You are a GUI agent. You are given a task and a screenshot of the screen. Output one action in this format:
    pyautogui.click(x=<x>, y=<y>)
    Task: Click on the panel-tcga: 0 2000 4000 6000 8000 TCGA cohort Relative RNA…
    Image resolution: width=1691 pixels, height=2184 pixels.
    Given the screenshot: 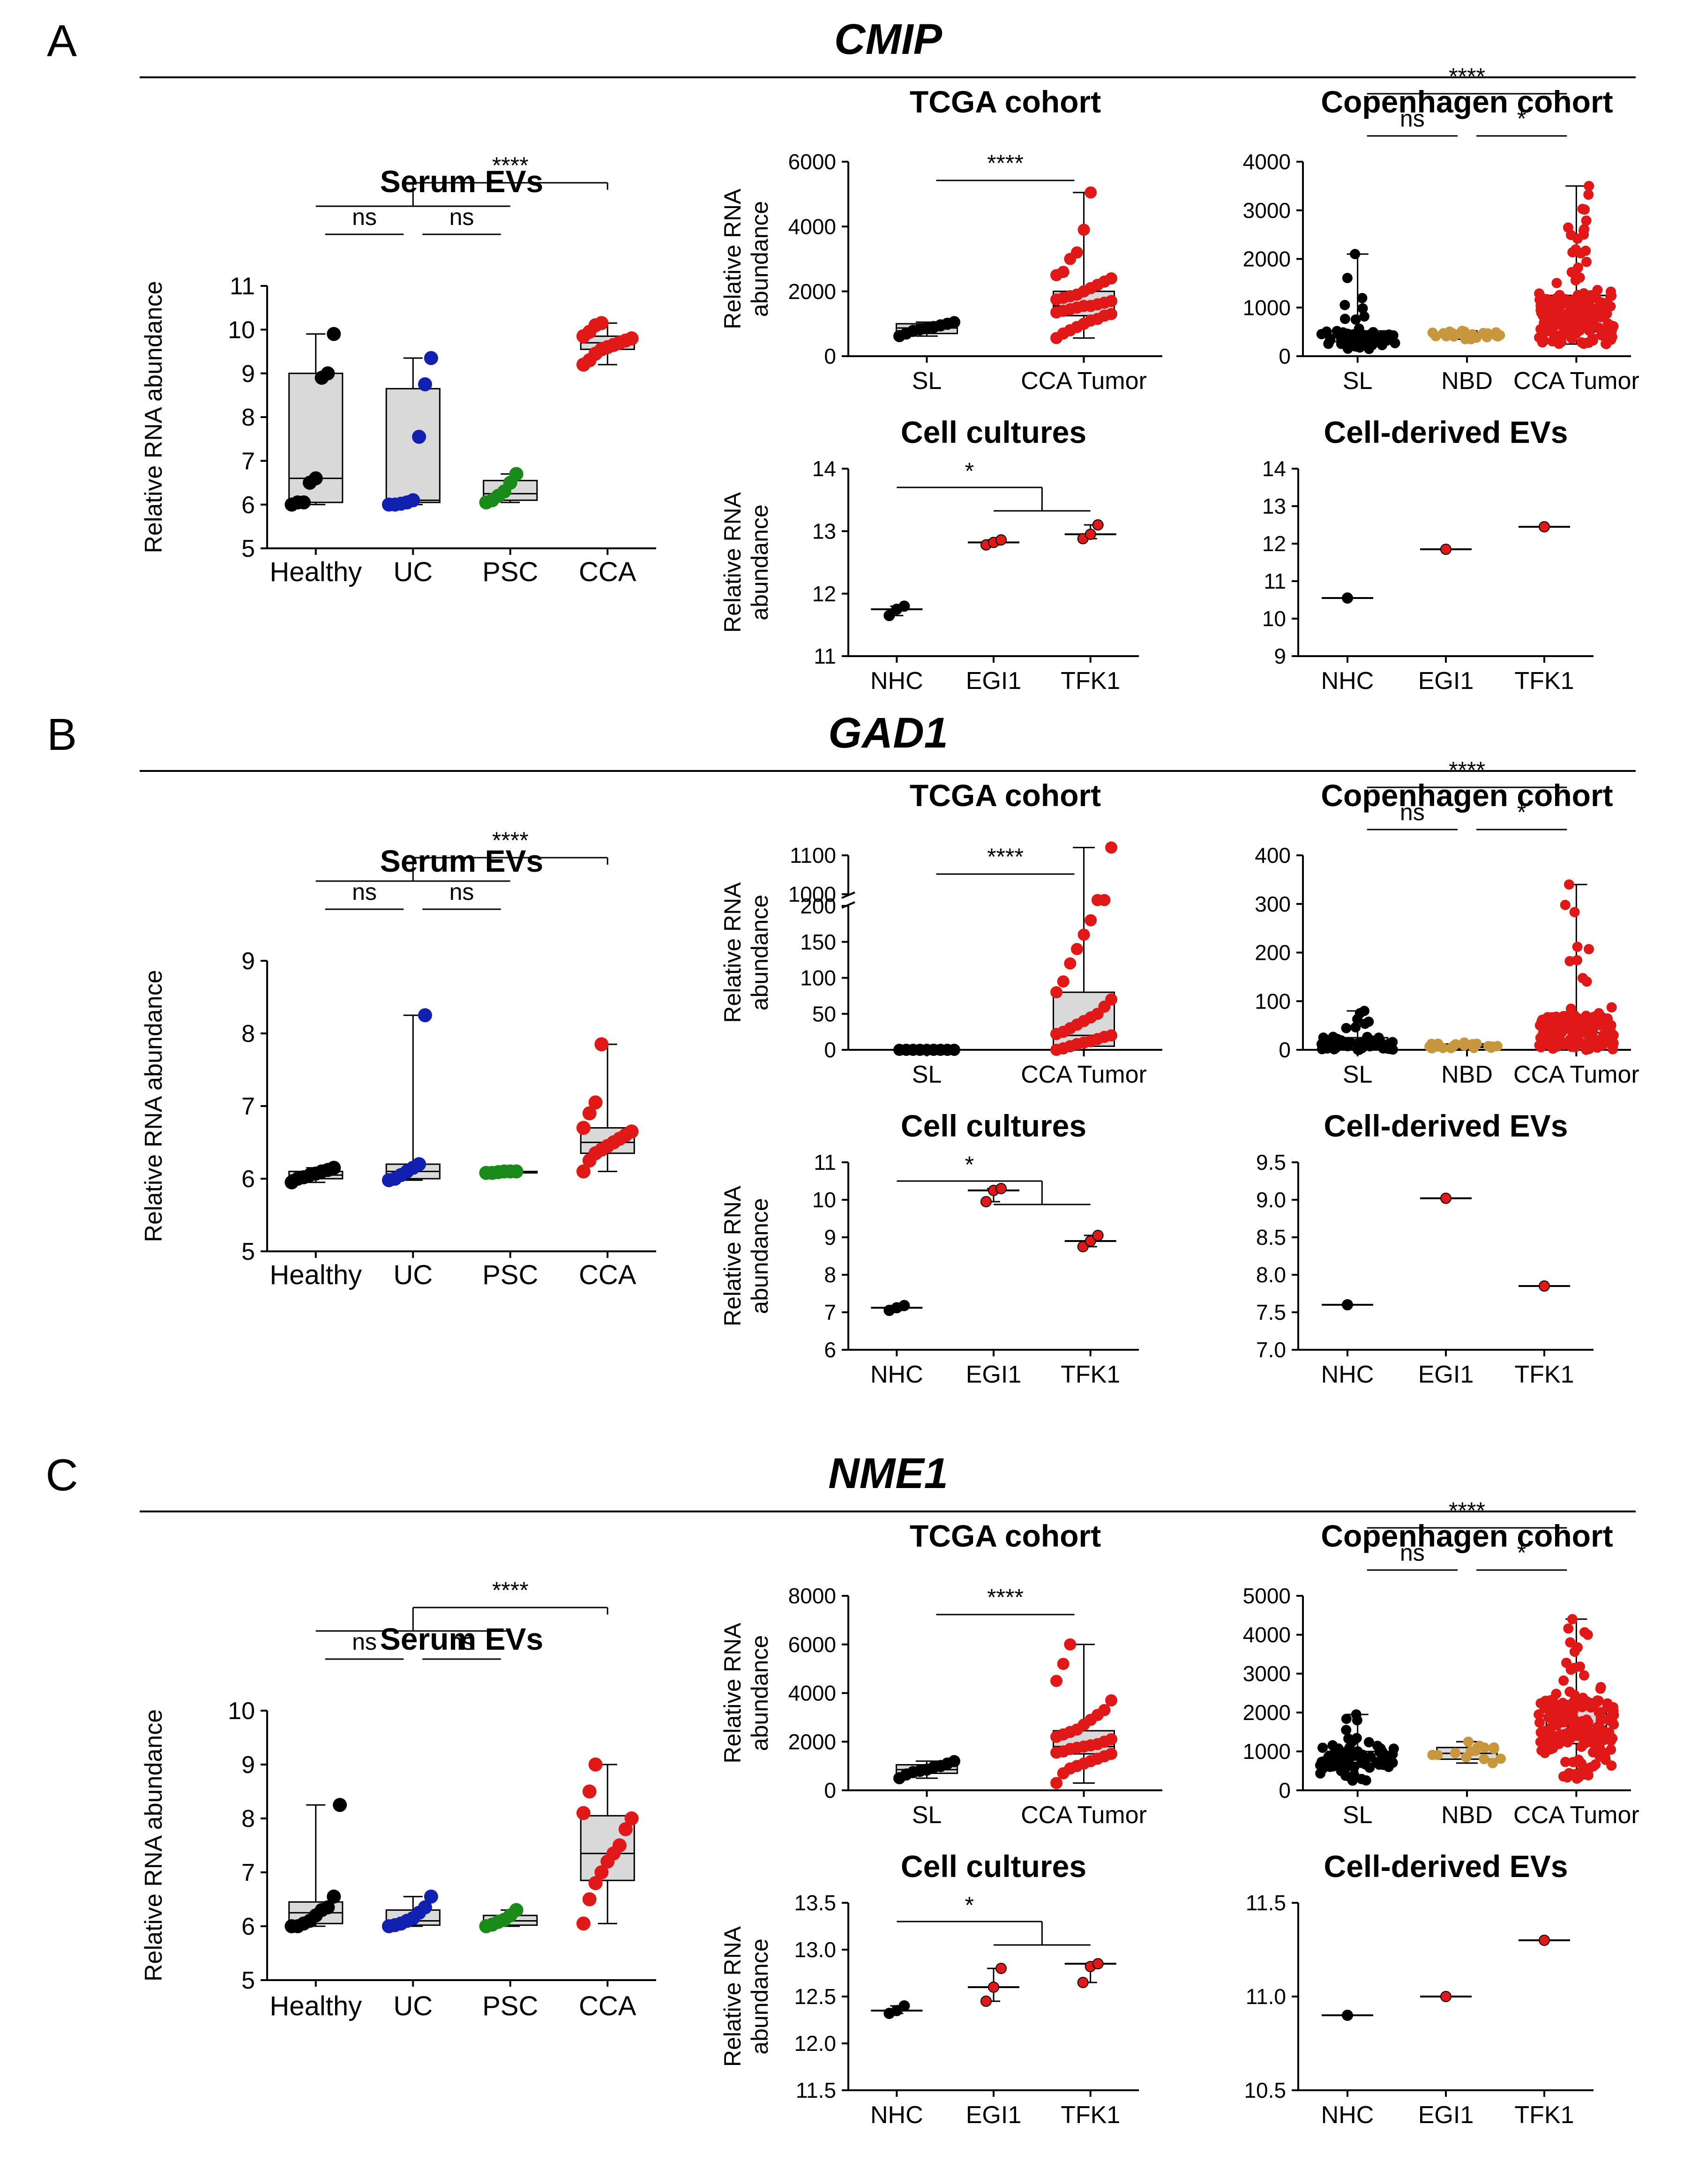 What is the action you would take?
    pyautogui.click(x=940, y=1673)
    